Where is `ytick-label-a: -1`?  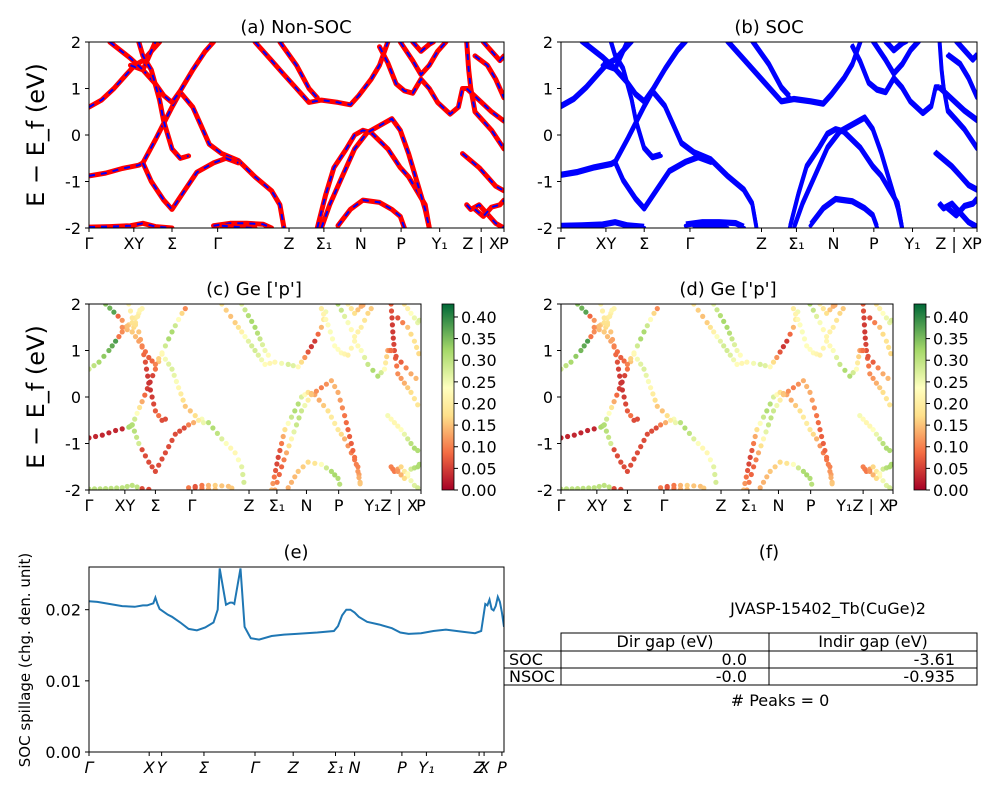 ytick-label-a: -1 is located at coordinates (73, 182).